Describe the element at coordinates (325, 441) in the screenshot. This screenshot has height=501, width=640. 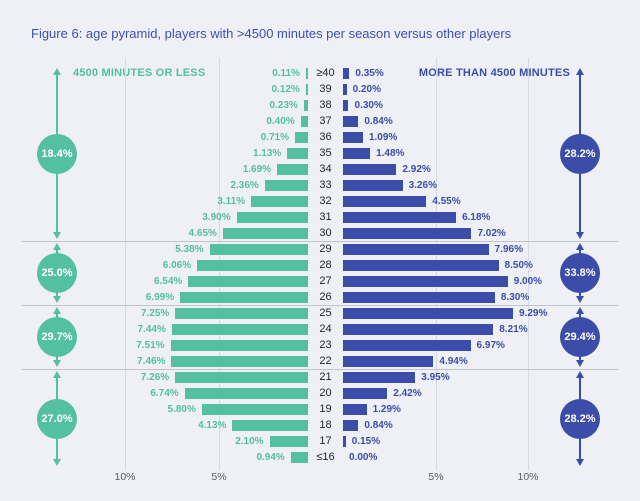
I see `age-label: 17` at that location.